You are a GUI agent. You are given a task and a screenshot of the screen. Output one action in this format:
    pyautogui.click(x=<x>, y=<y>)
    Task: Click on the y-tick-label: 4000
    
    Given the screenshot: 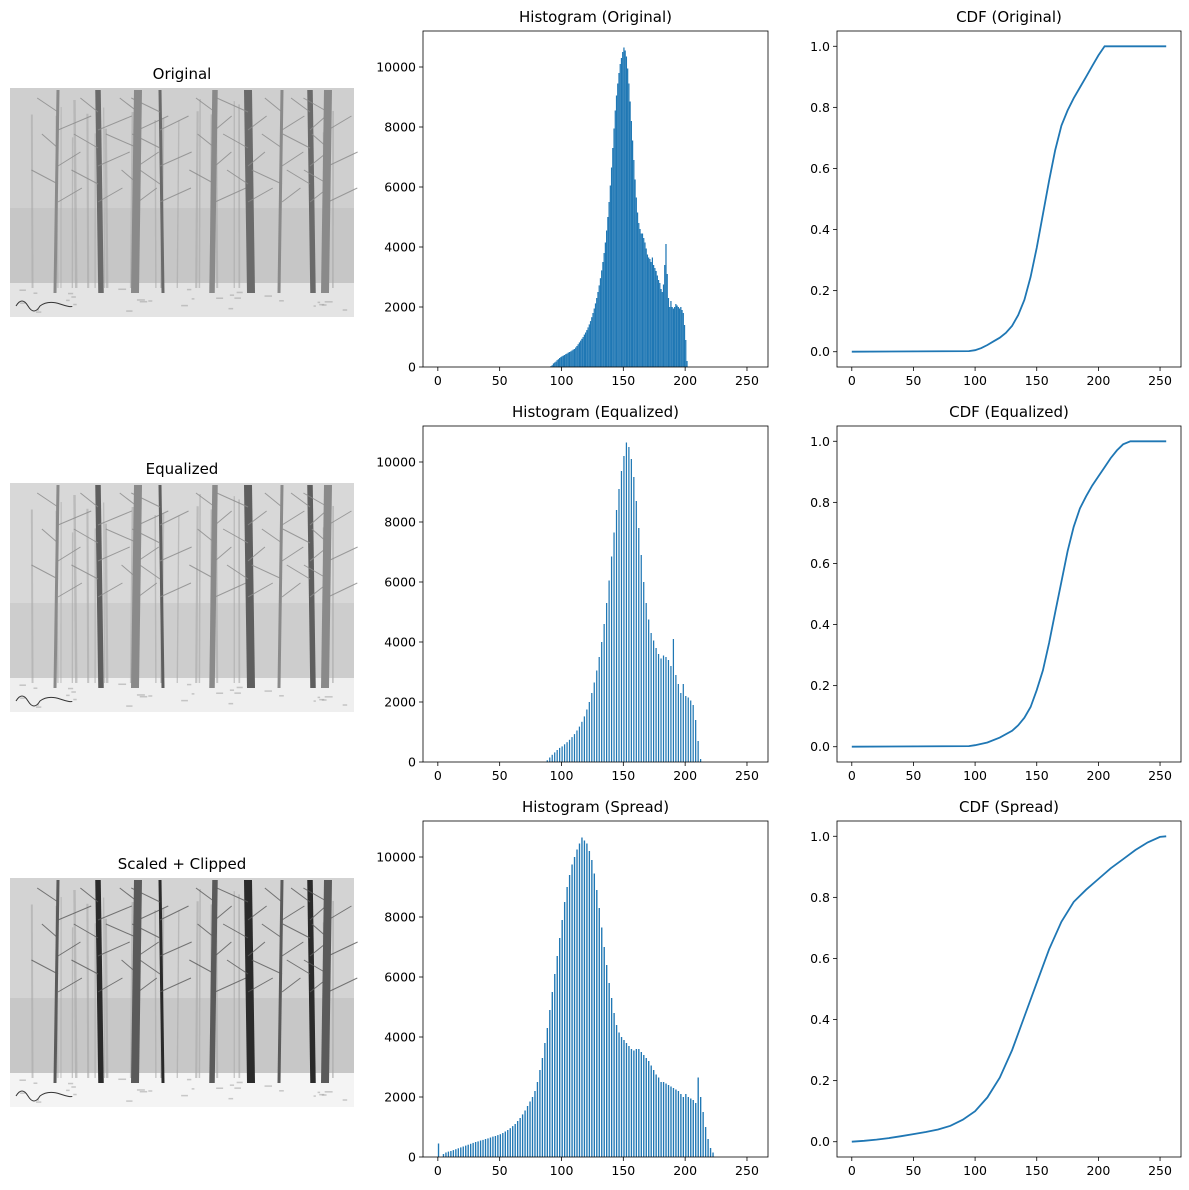 What is the action you would take?
    pyautogui.click(x=400, y=247)
    